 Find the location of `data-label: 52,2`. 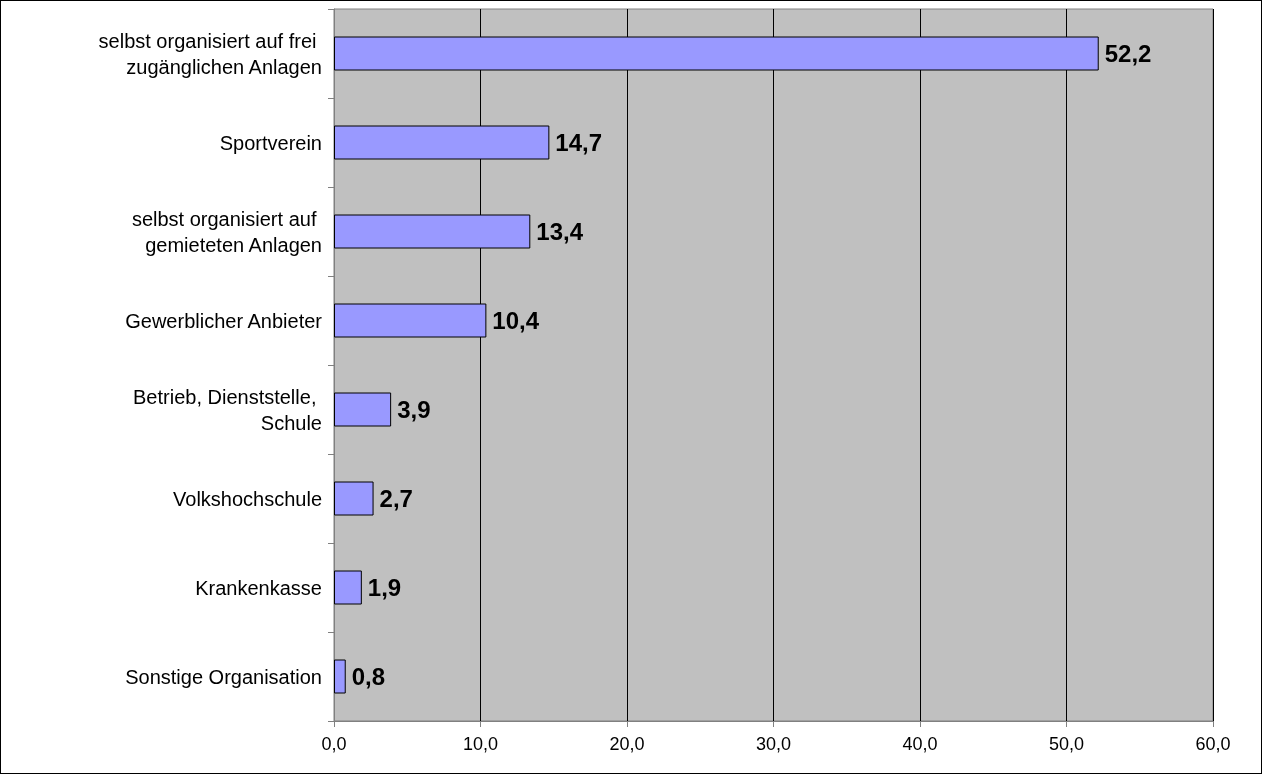

data-label: 52,2 is located at coordinates (1128, 53).